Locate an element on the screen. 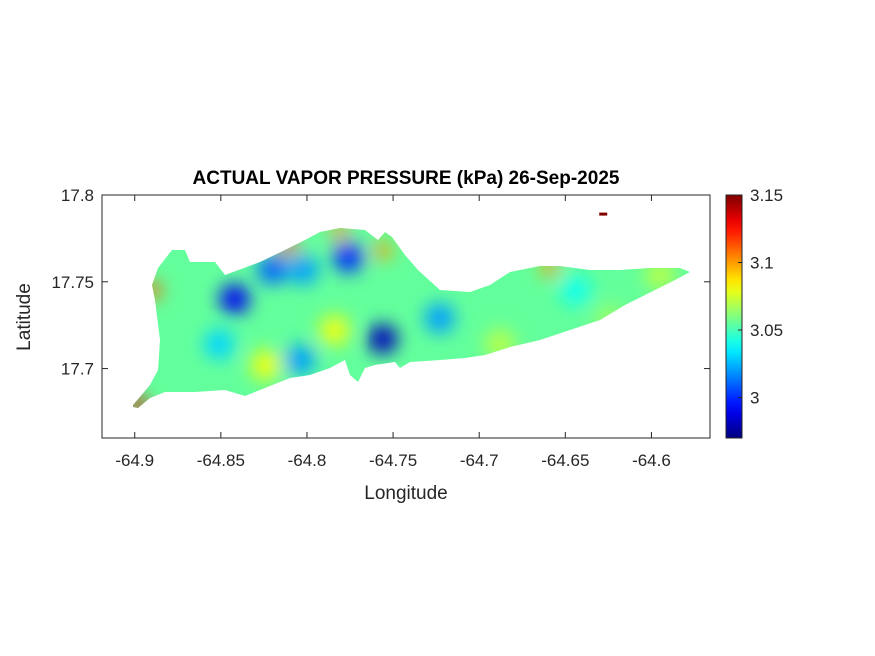 This screenshot has height=656, width=875. colorbar-tick-label: 3.15 is located at coordinates (766, 195).